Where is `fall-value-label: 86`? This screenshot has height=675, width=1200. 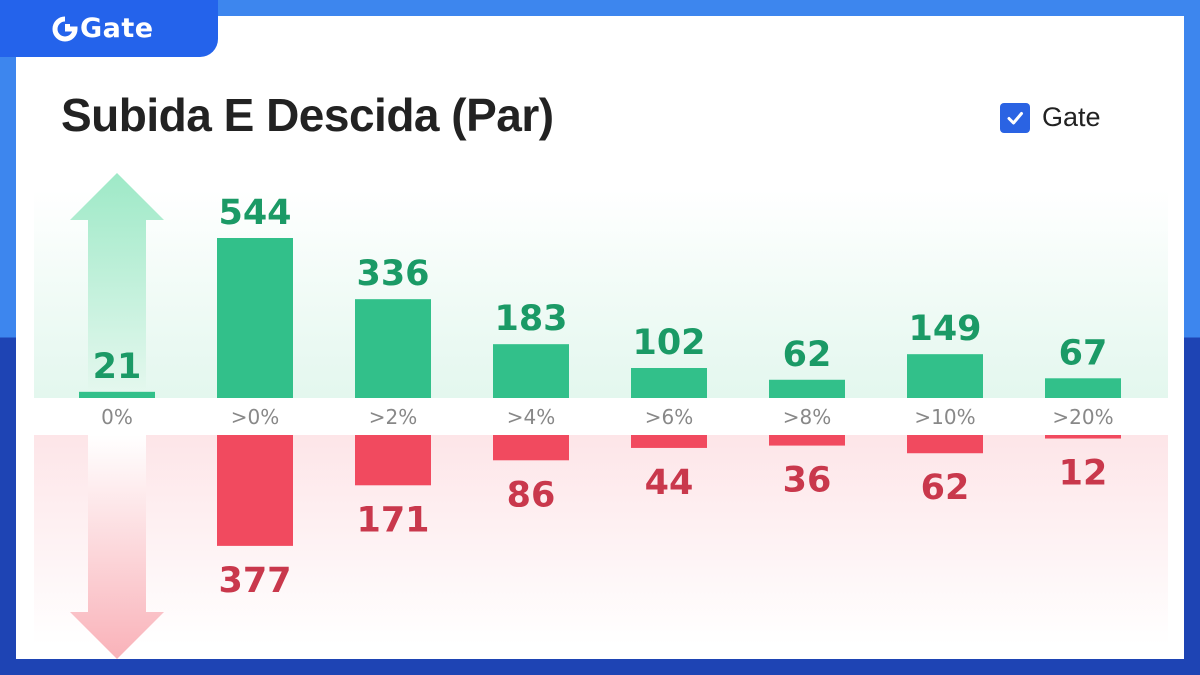 fall-value-label: 86 is located at coordinates (531, 495).